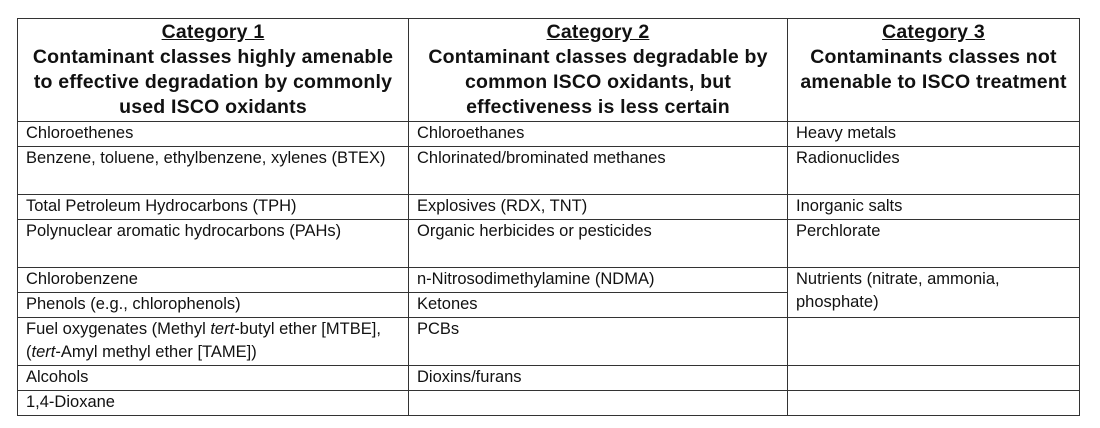 This screenshot has height=428, width=1100. I want to click on cell: Explosives (RDX, TNT), so click(598, 207).